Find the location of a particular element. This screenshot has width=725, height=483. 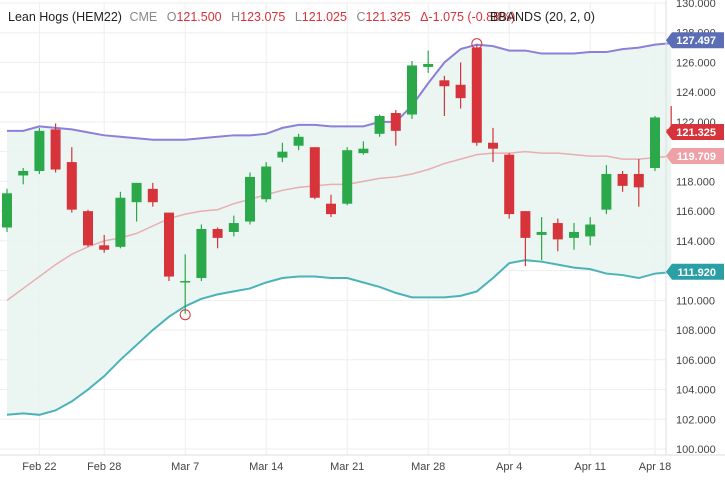

time-tick-label: Apr 4 is located at coordinates (509, 467).